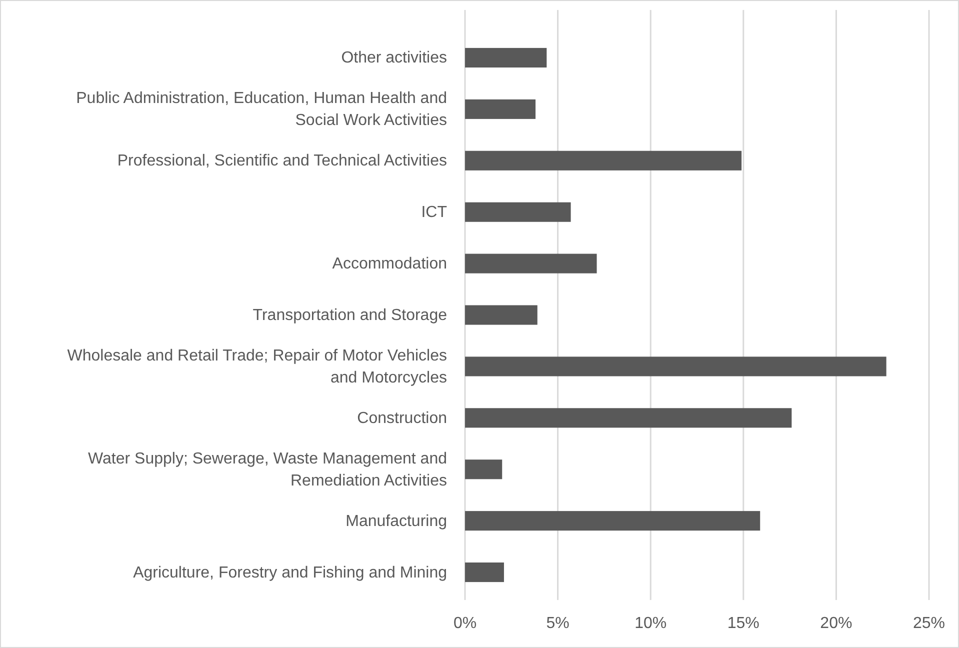 The width and height of the screenshot is (959, 648). What do you see at coordinates (650, 623) in the screenshot?
I see `x-tick-label: 10%` at bounding box center [650, 623].